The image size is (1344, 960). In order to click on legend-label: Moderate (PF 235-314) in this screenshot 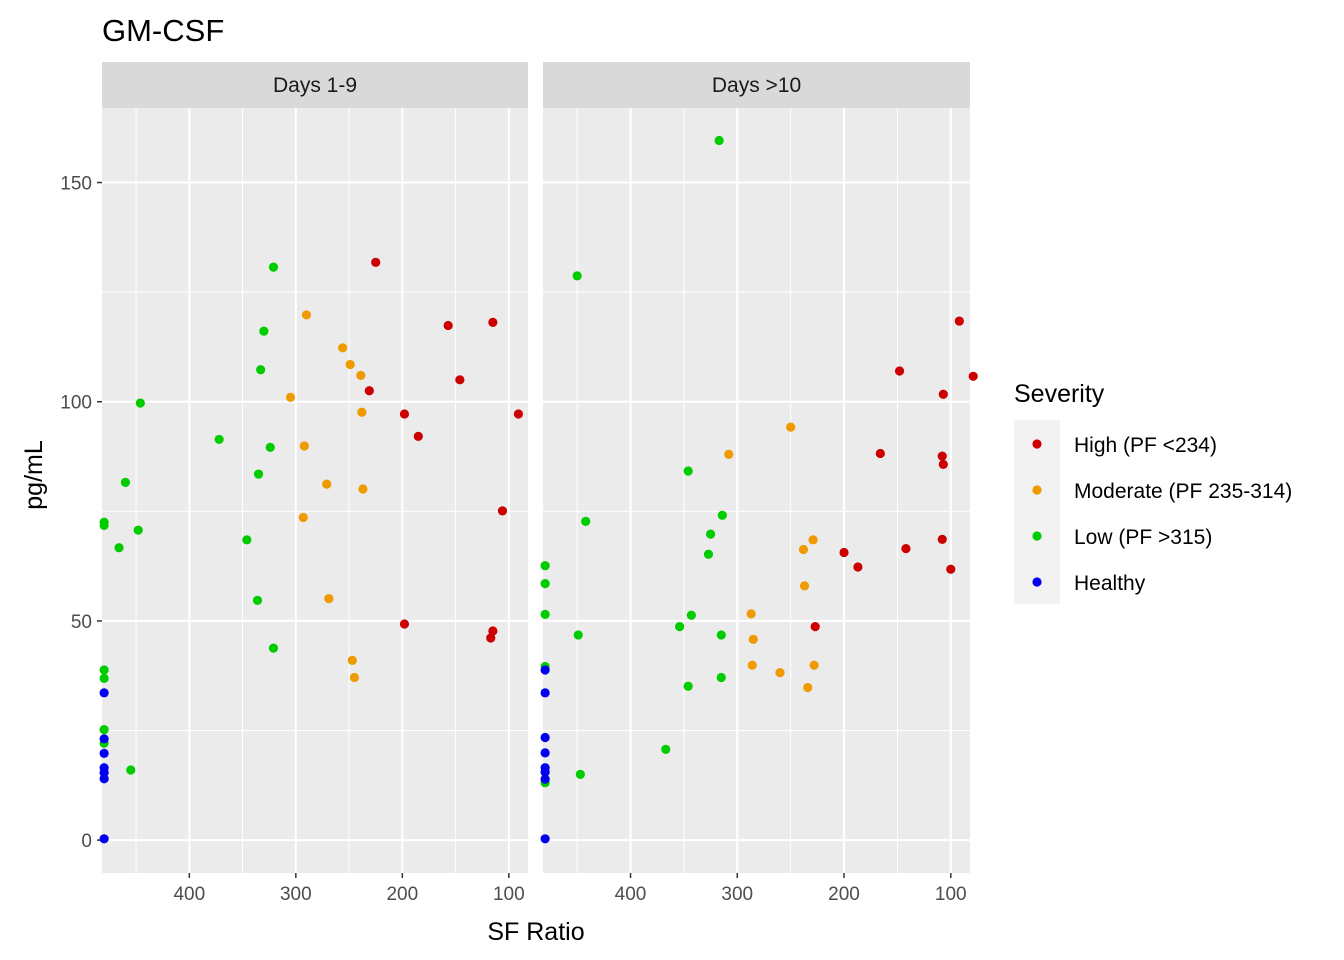, I will do `click(1183, 491)`.